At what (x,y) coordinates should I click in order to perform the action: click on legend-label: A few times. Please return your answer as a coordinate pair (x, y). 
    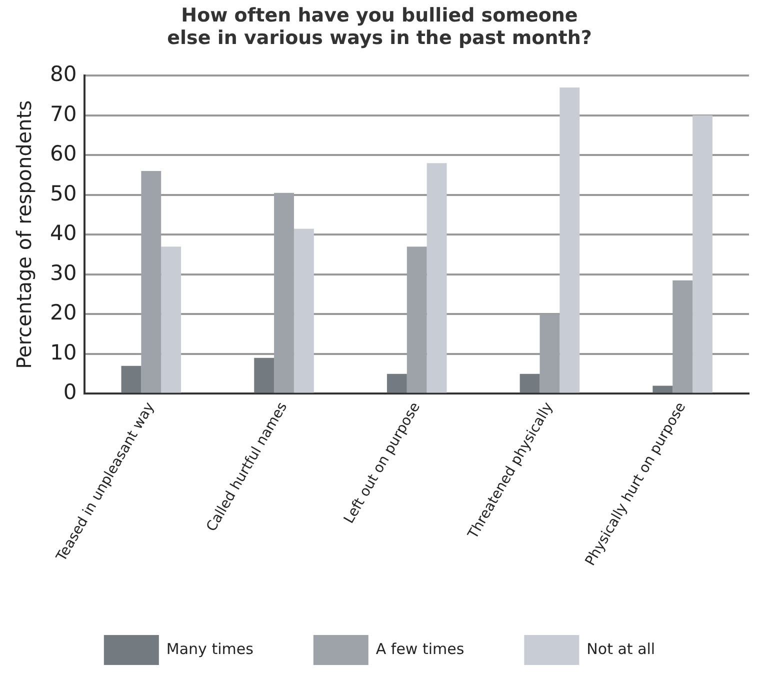
    Looking at the image, I should click on (420, 649).